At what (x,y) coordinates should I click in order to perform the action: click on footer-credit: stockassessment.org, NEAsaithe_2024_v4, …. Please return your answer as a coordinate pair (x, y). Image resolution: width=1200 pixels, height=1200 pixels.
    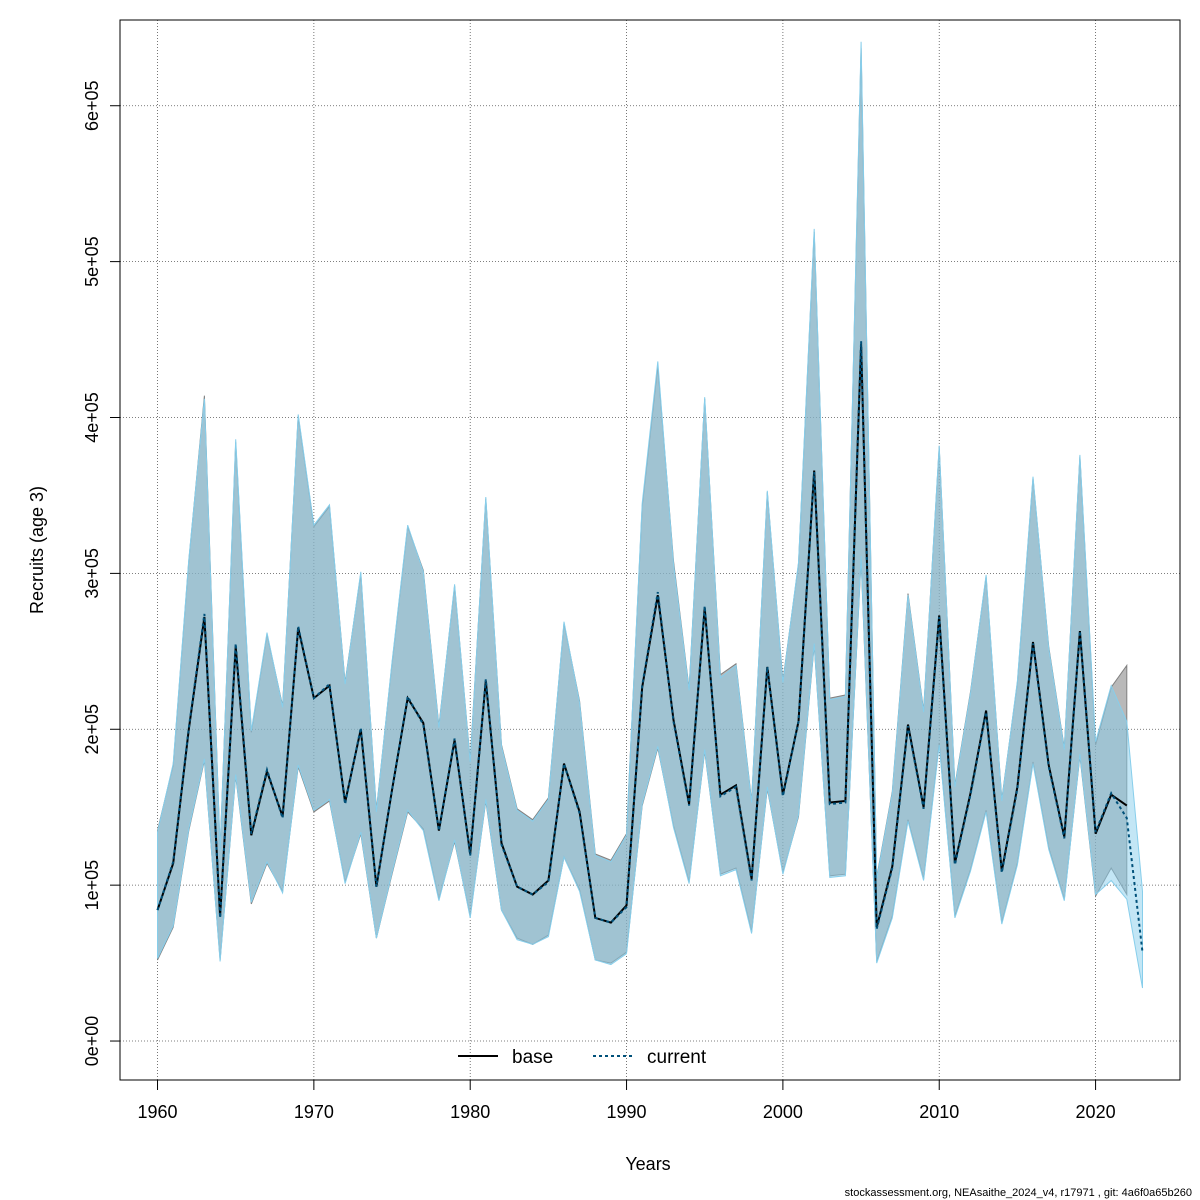
    Looking at the image, I should click on (1018, 1193).